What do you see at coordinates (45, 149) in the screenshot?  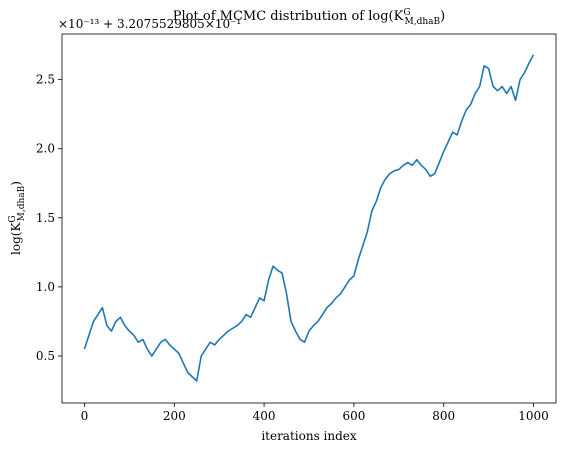 I see `y-tick-label: 2.0` at bounding box center [45, 149].